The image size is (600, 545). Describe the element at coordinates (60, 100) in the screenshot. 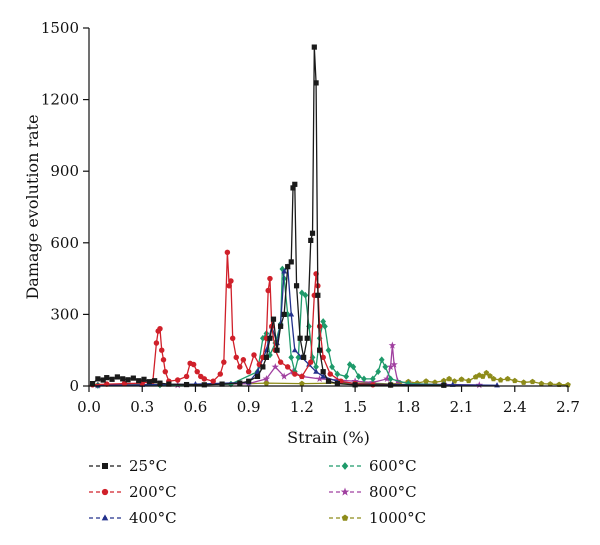

I see `y-tick-label-4: 1200` at that location.